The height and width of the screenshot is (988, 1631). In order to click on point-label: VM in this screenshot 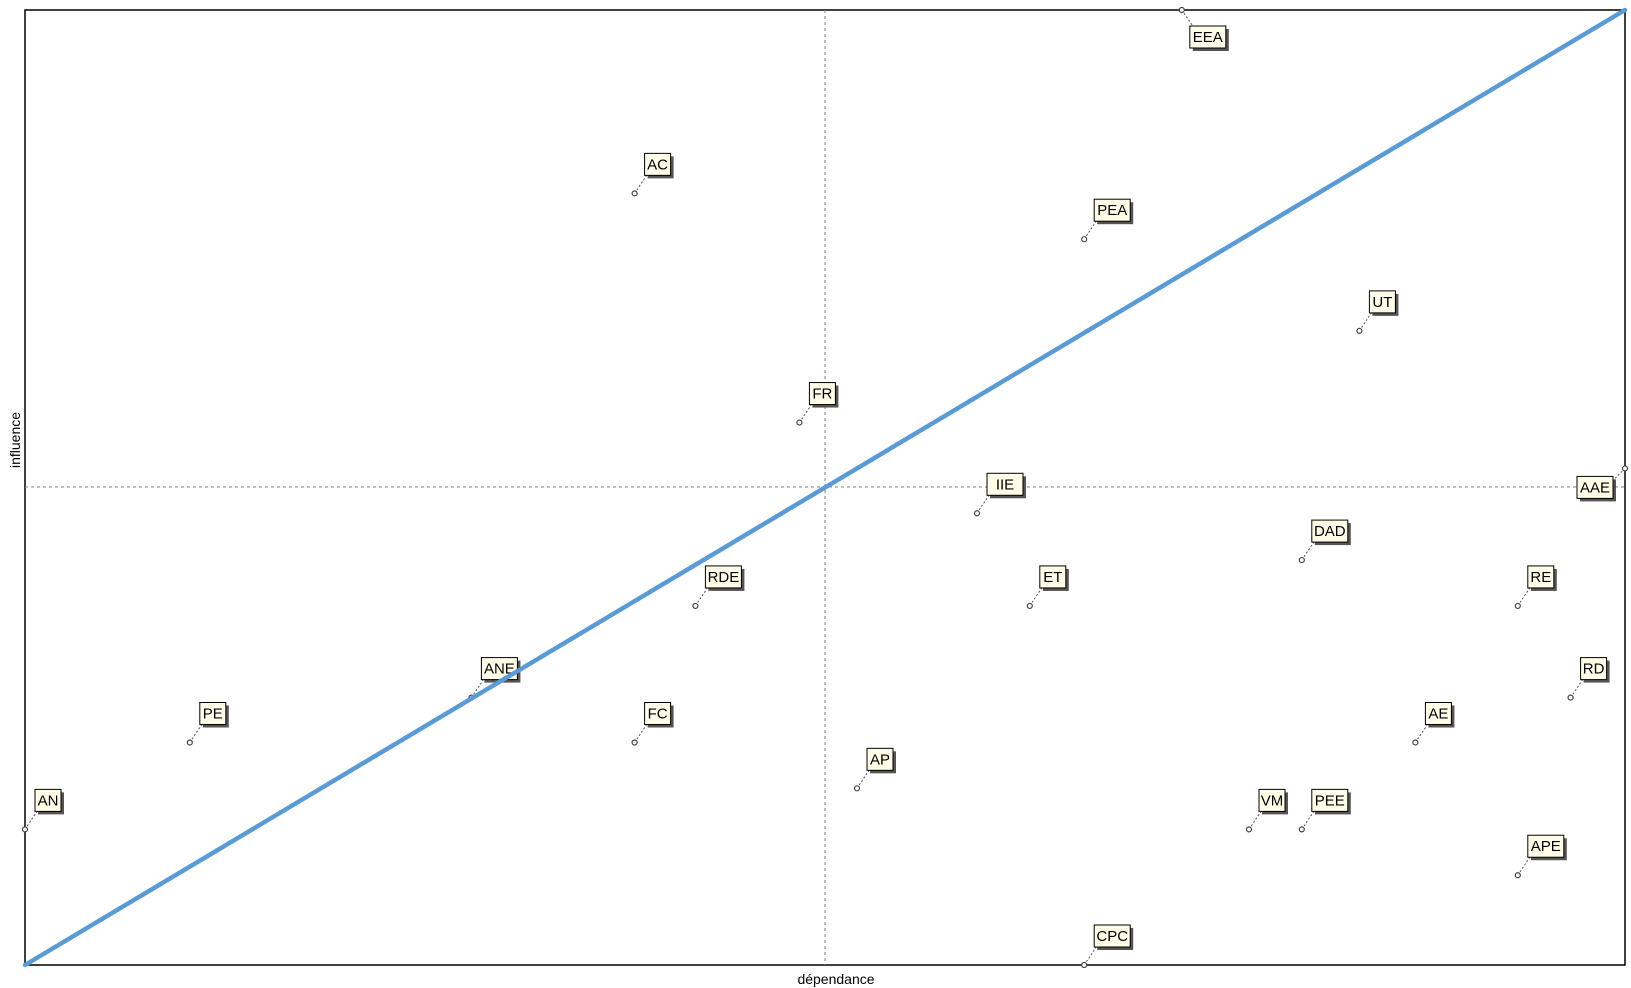, I will do `click(1272, 800)`.